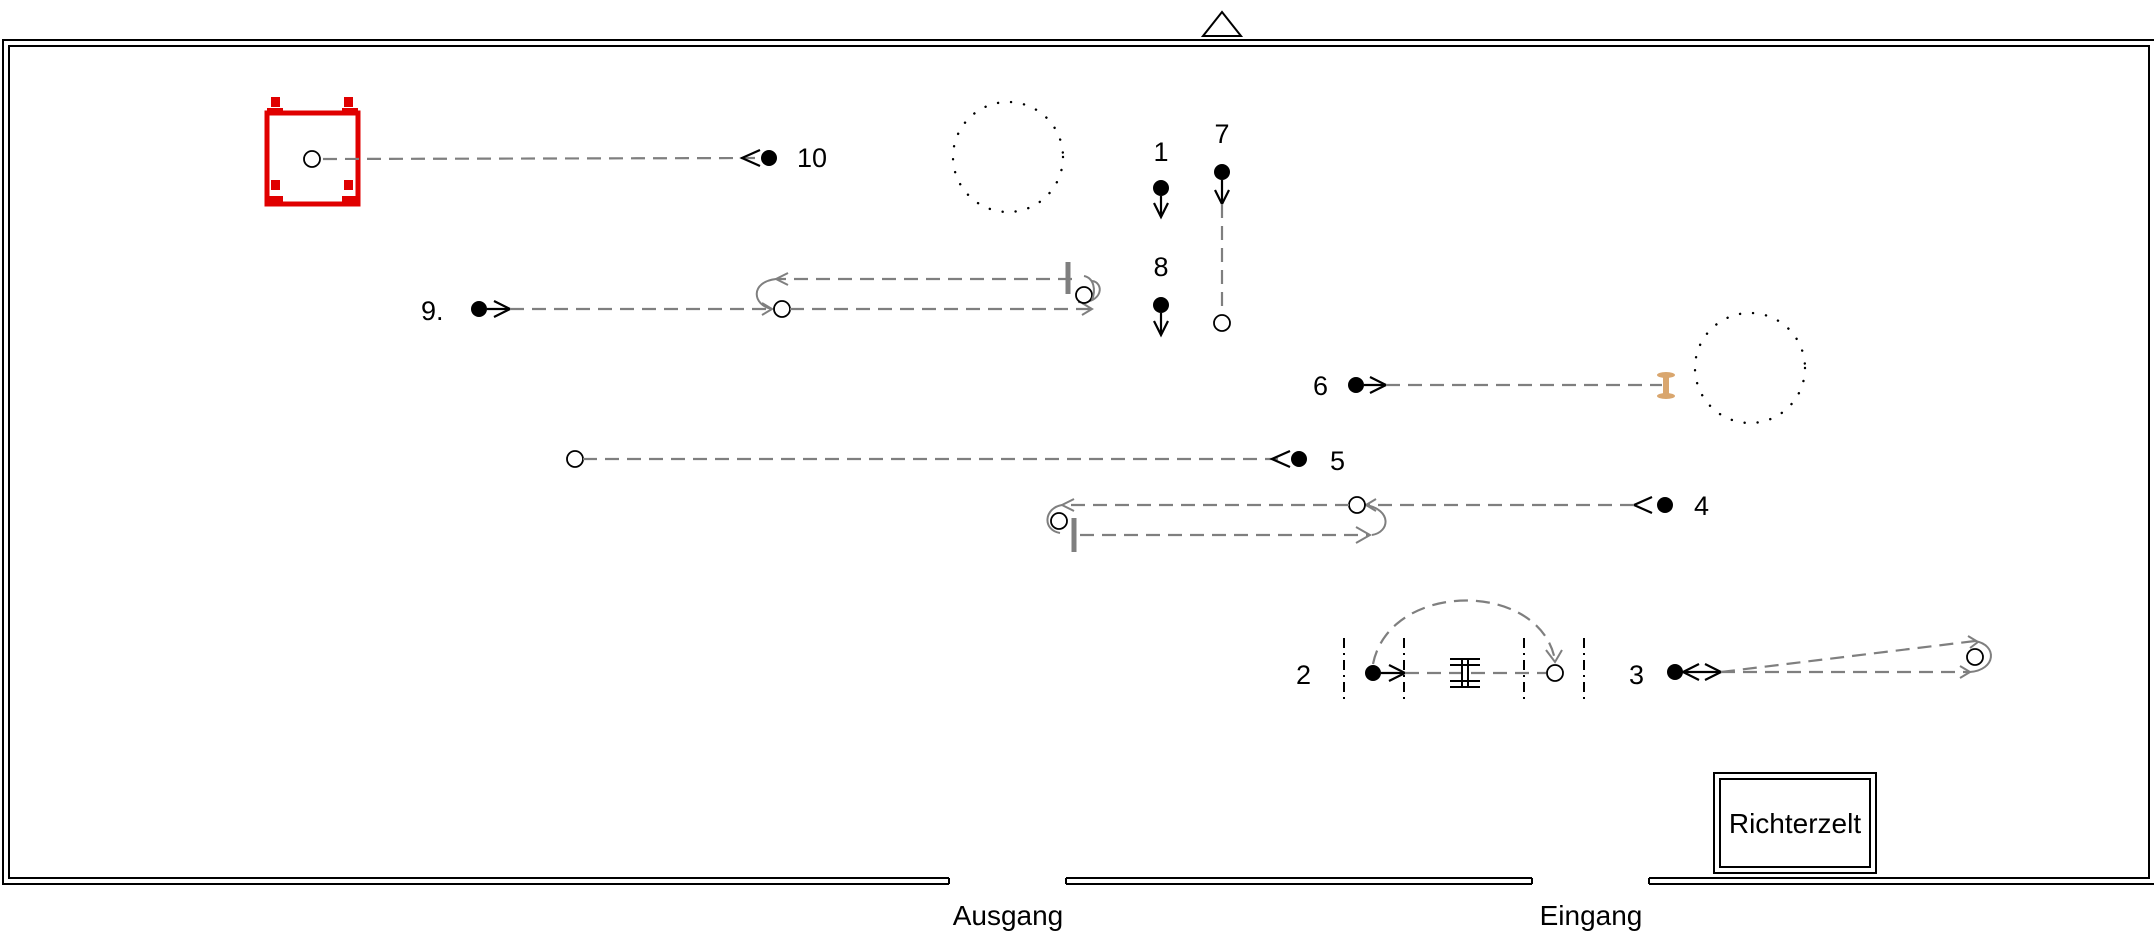 The height and width of the screenshot is (935, 2154). What do you see at coordinates (1160, 267) in the screenshot?
I see `station-8-number: 8` at bounding box center [1160, 267].